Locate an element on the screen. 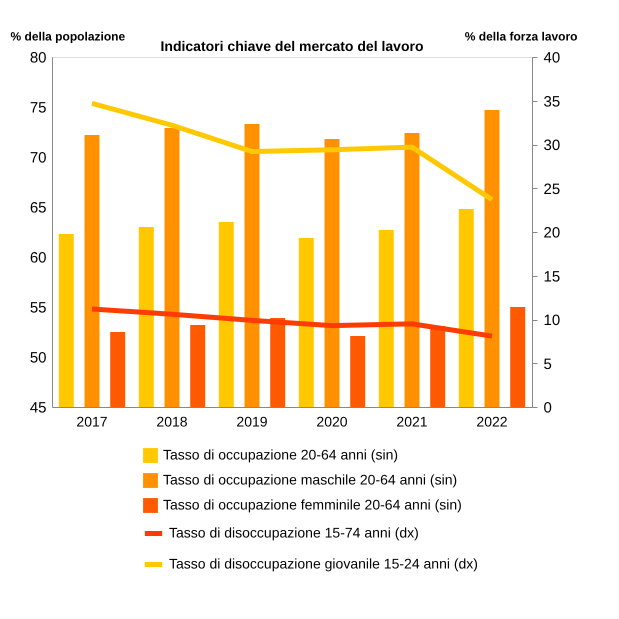  x-tick-label: 2022 is located at coordinates (492, 422).